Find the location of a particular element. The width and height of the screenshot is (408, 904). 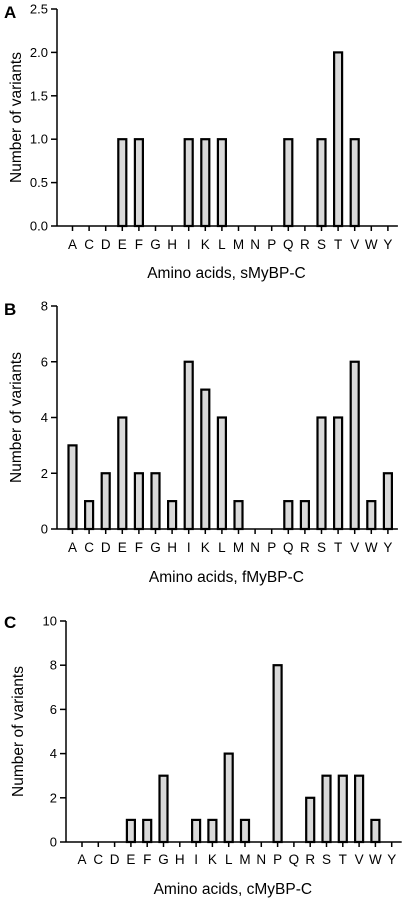

y-tick-label: 6 is located at coordinates (53, 709).